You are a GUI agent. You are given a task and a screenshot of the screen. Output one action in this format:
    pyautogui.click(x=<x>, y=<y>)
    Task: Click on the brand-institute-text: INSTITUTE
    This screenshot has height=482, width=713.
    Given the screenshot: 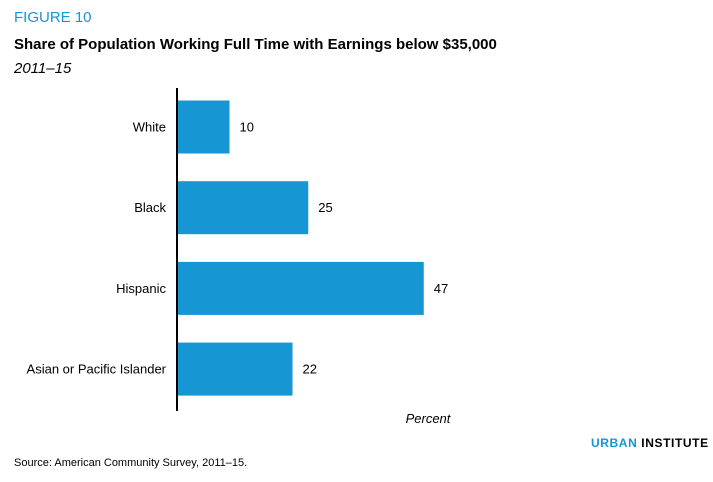 What is the action you would take?
    pyautogui.click(x=675, y=443)
    